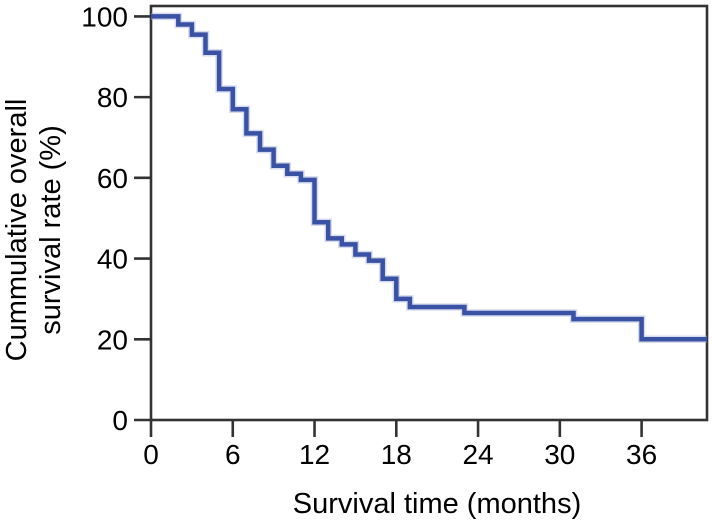  What do you see at coordinates (51, 230) in the screenshot?
I see `y-axis-title-line2: survival rate (%)` at bounding box center [51, 230].